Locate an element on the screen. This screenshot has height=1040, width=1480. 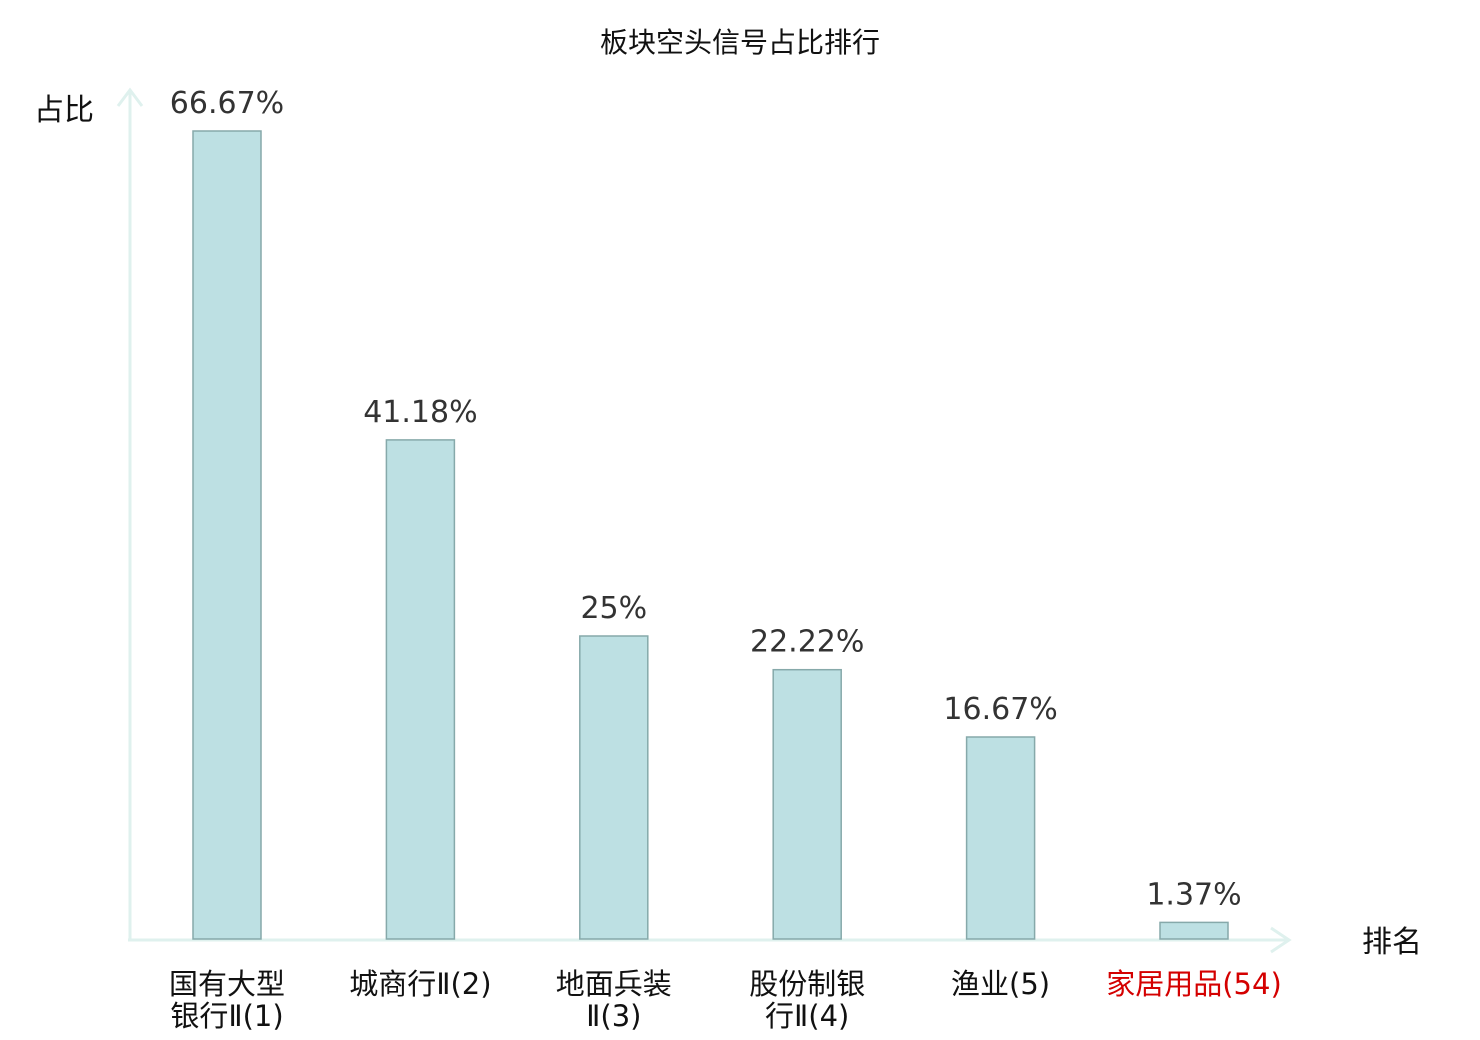
category-label: 地面兵装 Ⅱ(3) is located at coordinates (614, 1000).